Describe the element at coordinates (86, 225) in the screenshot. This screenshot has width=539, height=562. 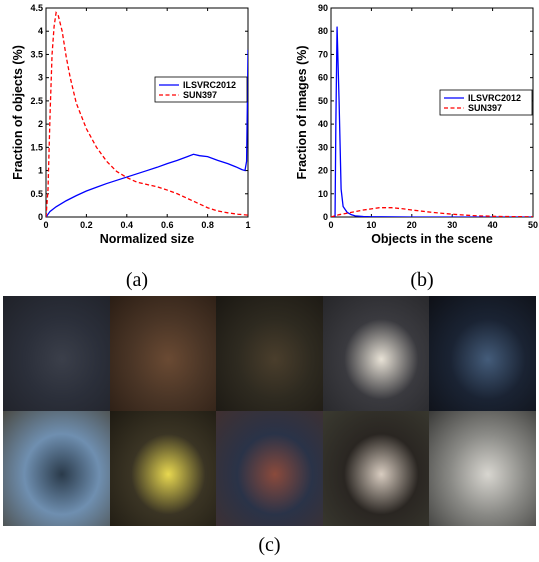
I see `x-tick-label: 0.2` at that location.